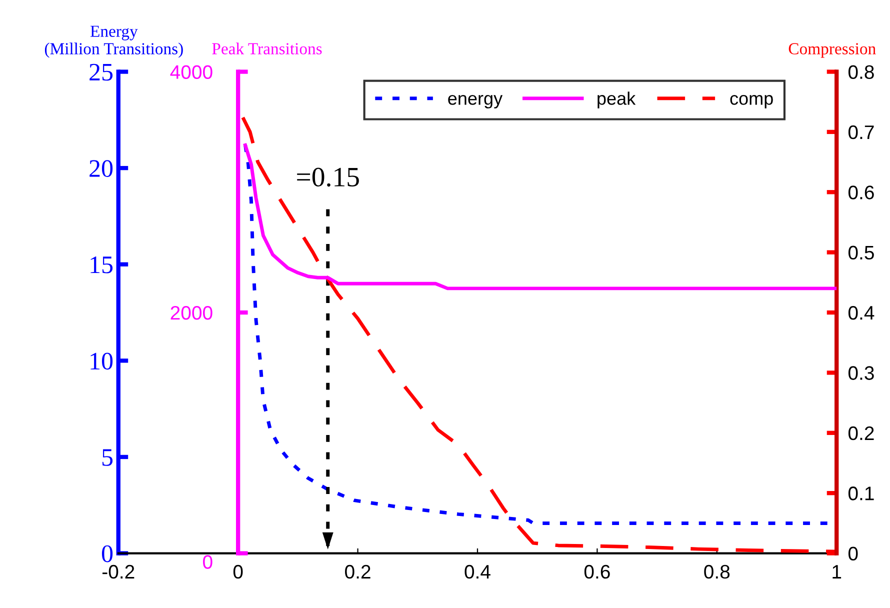 This screenshot has height=608, width=890. I want to click on y2-tick-label: 0.4, so click(861, 313).